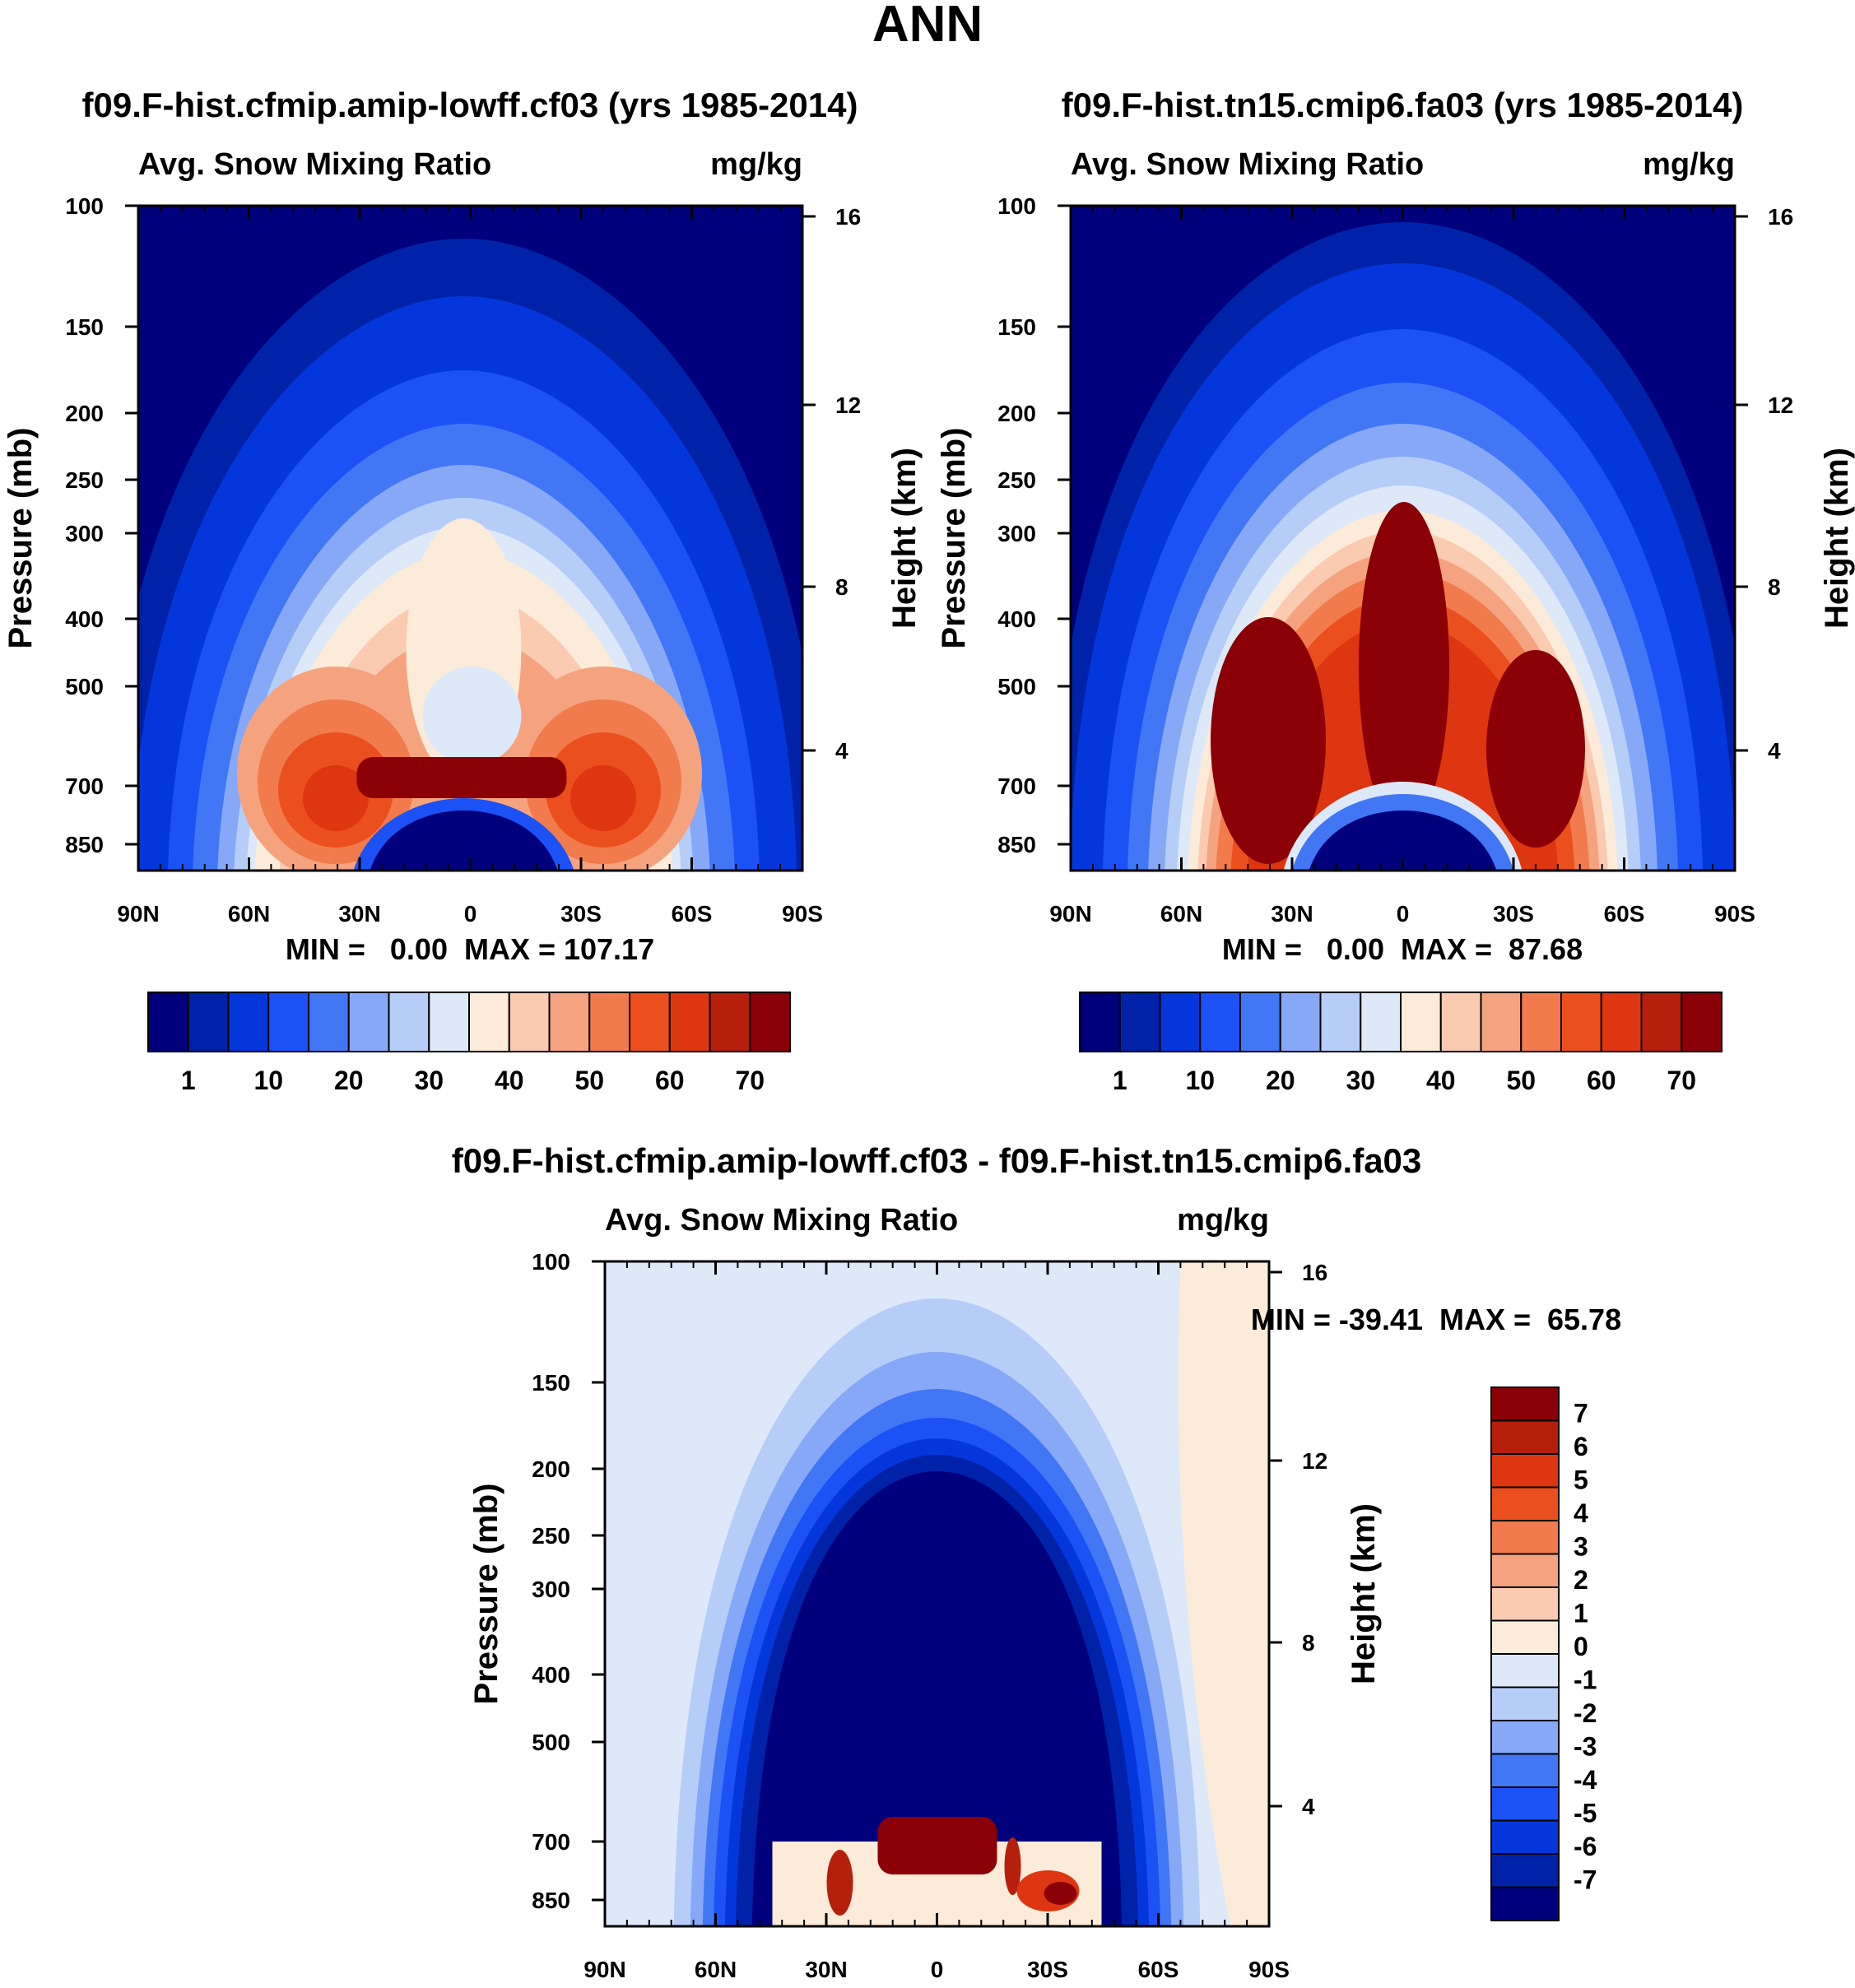  Describe the element at coordinates (589, 1080) in the screenshot. I see `panel-a-colorbar-label: 50` at that location.